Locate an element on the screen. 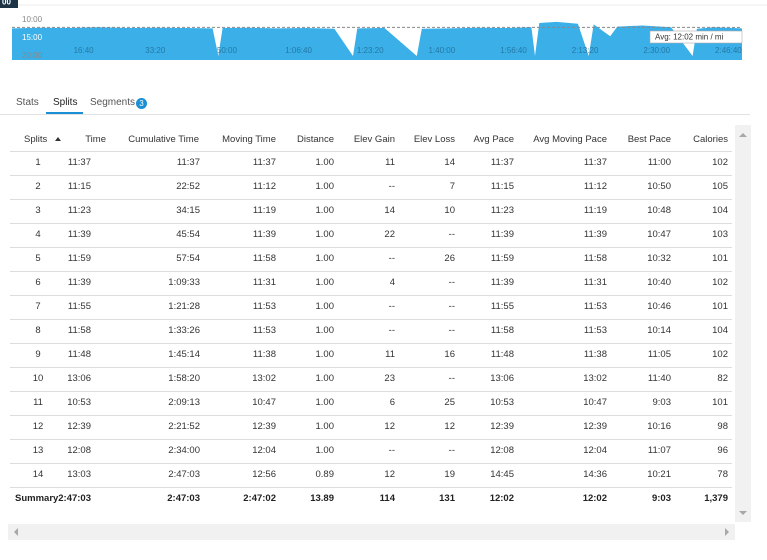 The width and height of the screenshot is (767, 560). split-number: 13 is located at coordinates (38, 450).